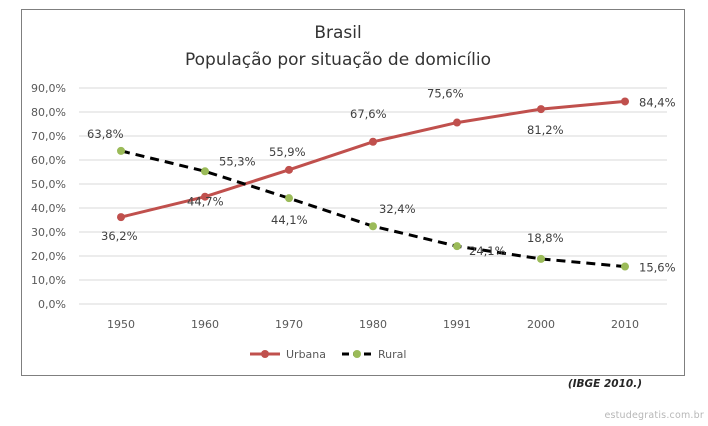  I want to click on data-label-rural: 18,8%, so click(545, 238).